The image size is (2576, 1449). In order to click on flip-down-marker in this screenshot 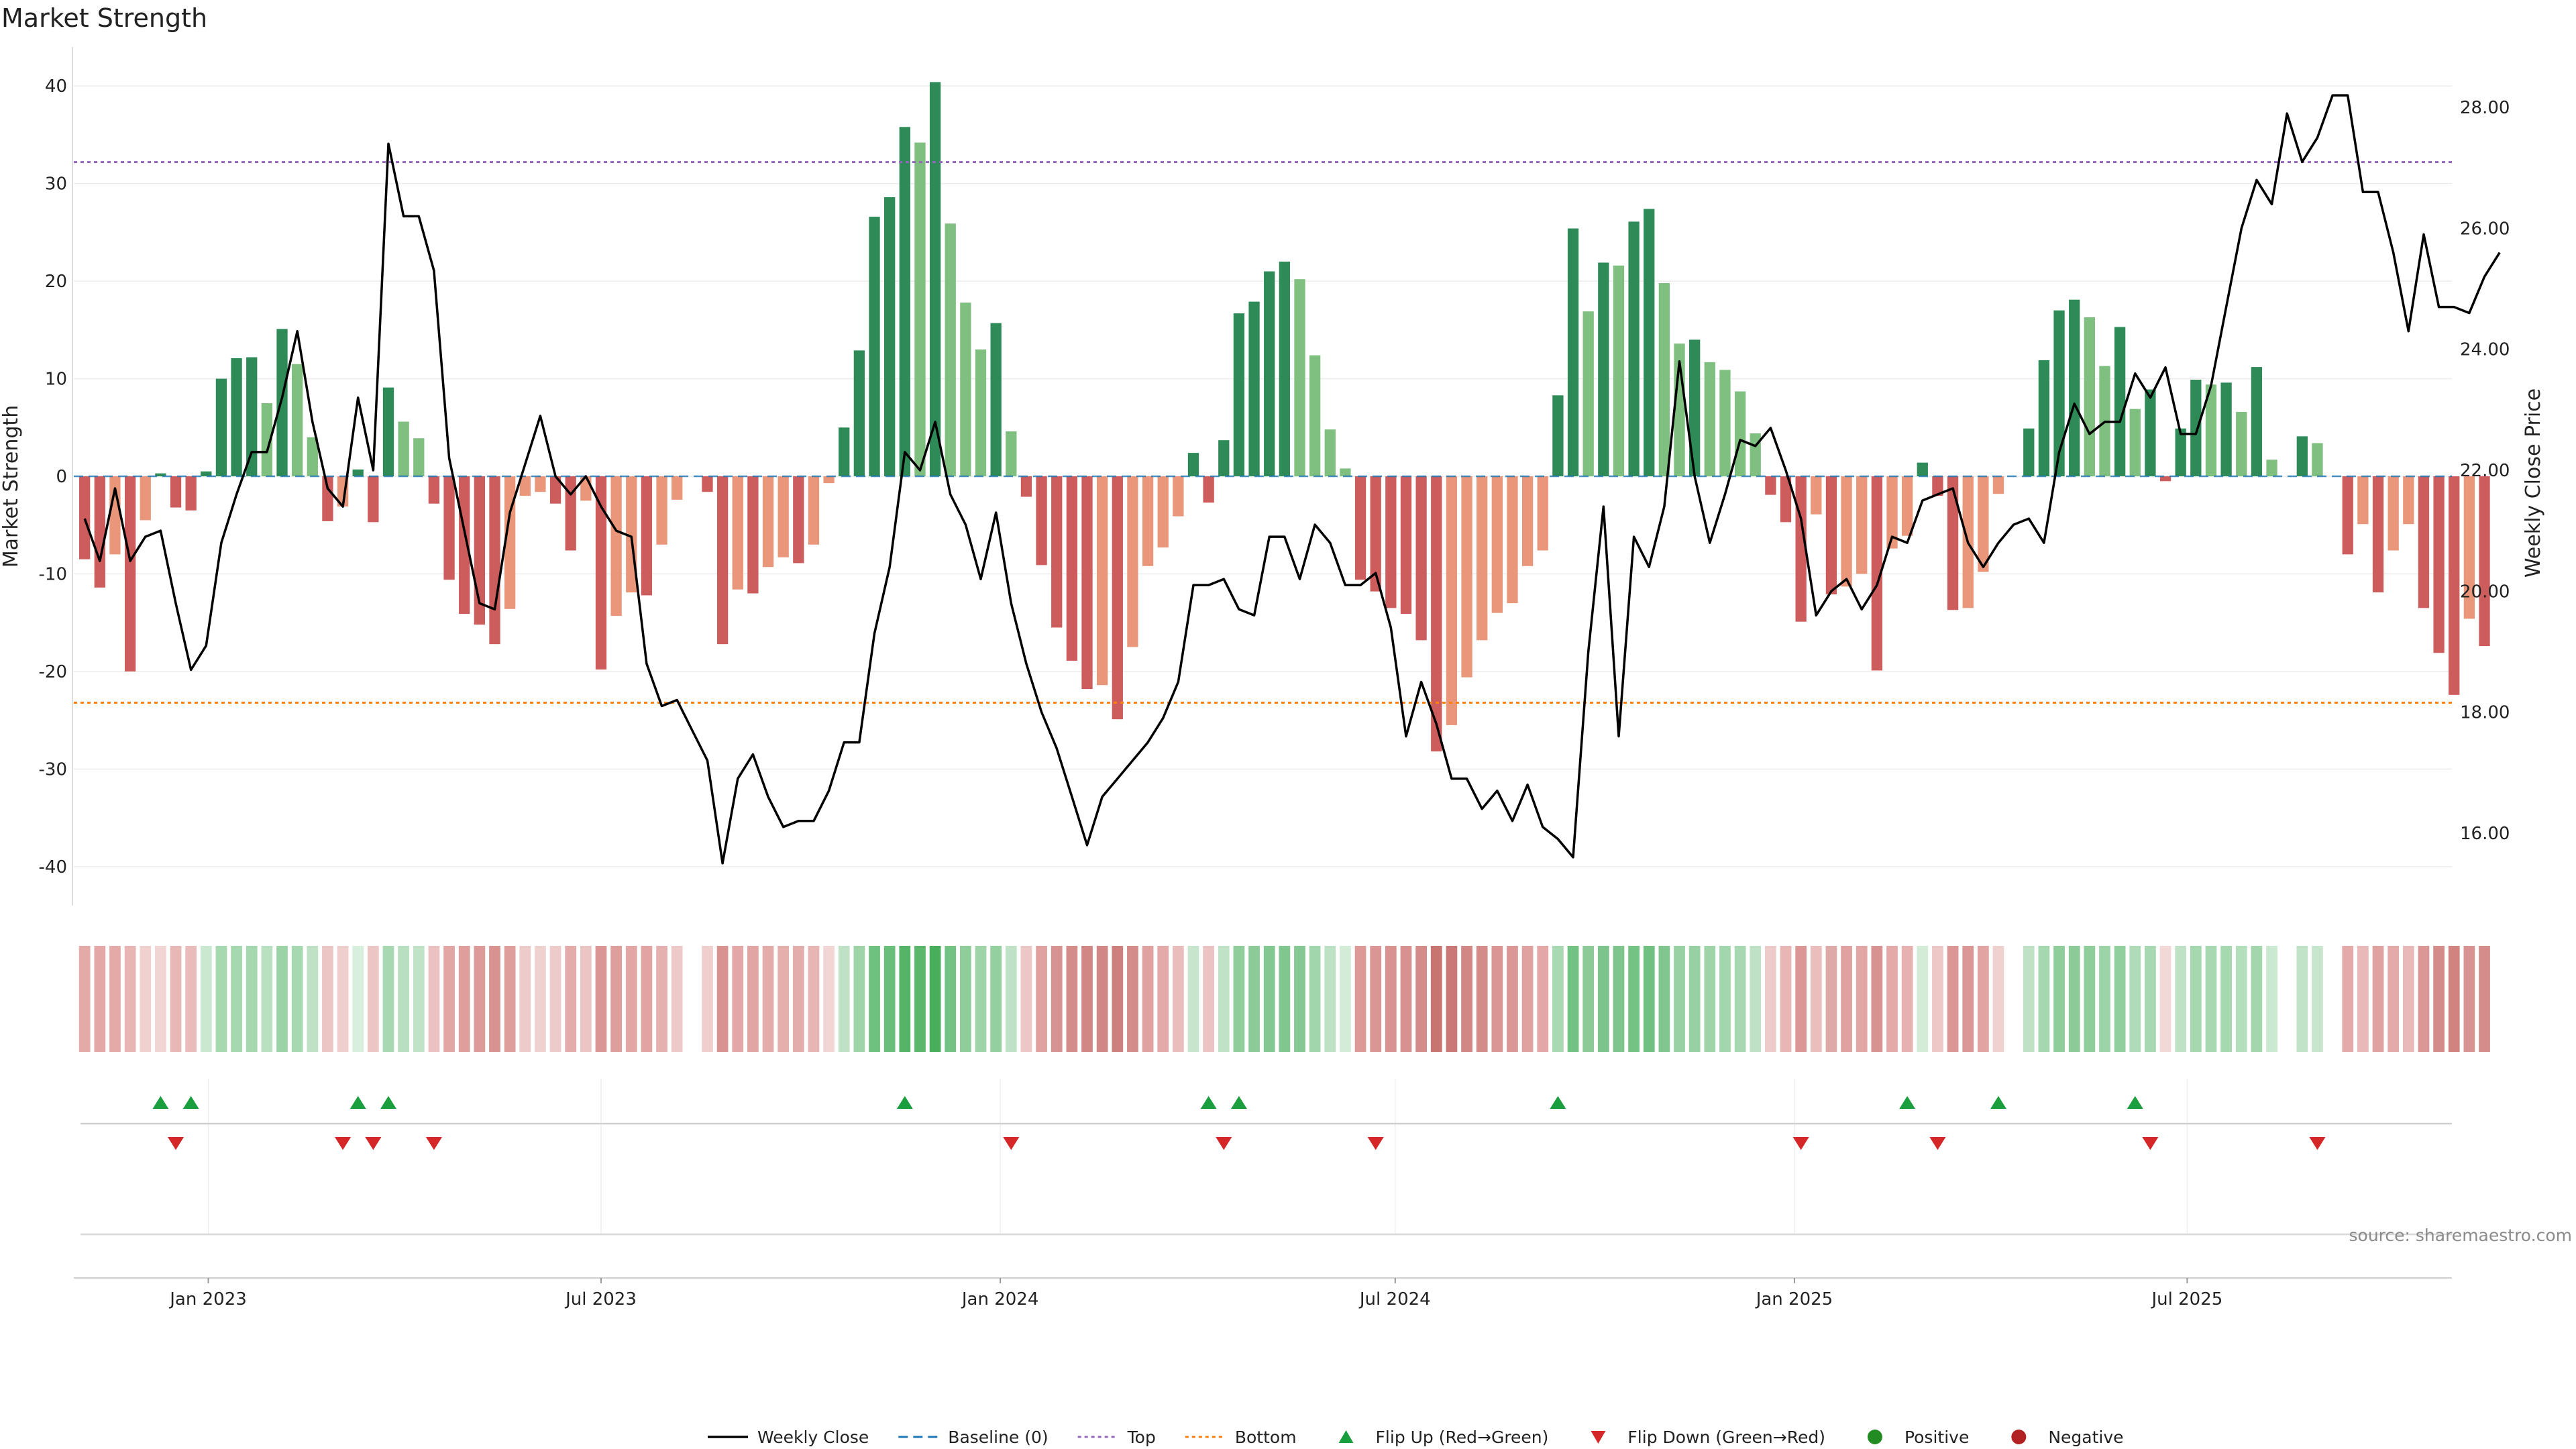, I will do `click(1937, 1143)`.